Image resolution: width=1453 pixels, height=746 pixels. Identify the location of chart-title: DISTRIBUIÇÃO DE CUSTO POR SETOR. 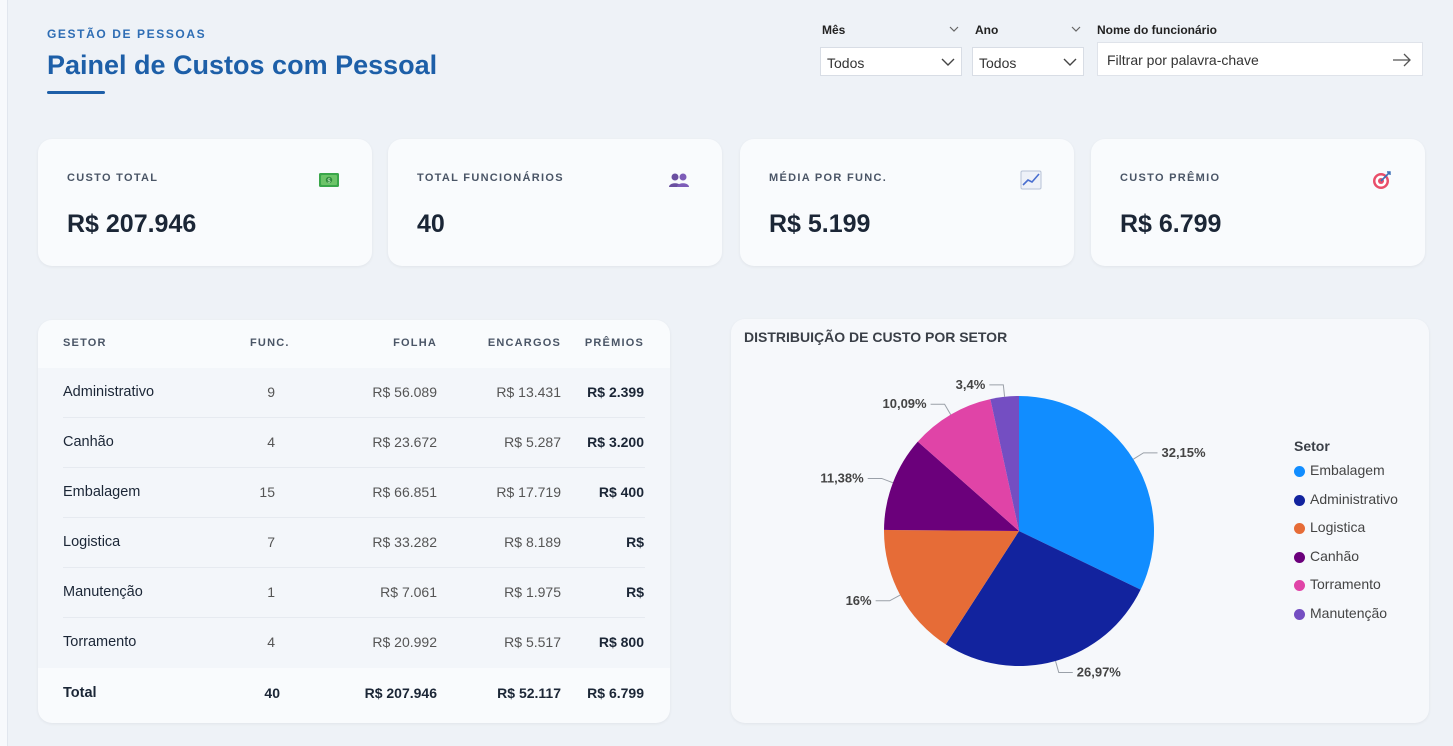
(876, 337).